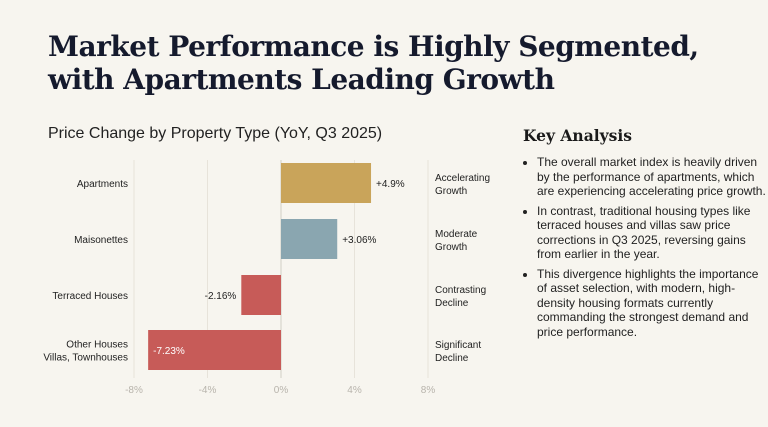 This screenshot has height=427, width=768. Describe the element at coordinates (354, 390) in the screenshot. I see `x-tick-label: 4%` at that location.